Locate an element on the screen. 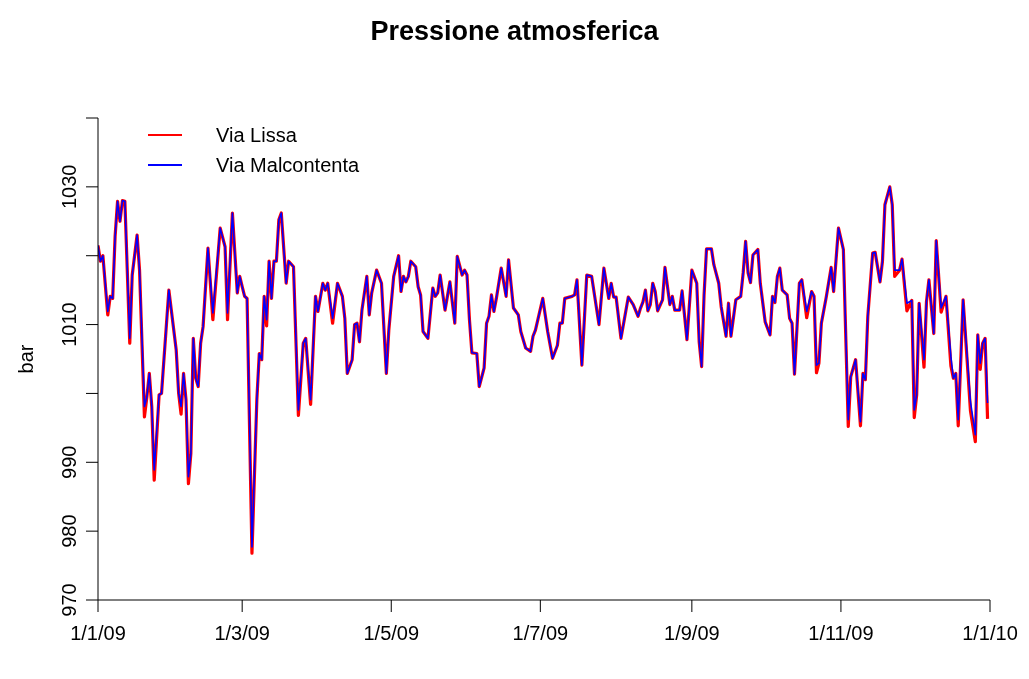  x-tick-label: 1/3/09 is located at coordinates (242, 633).